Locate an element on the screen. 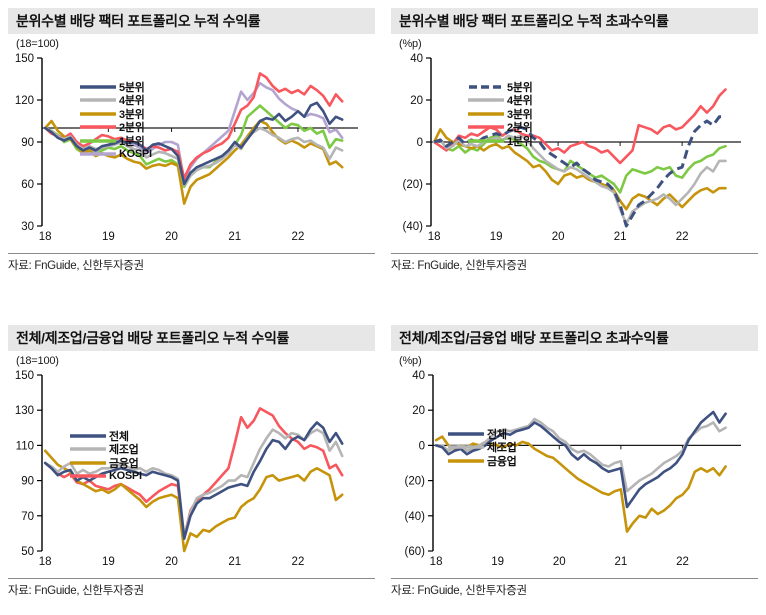  chart-title: 분위수별 배당 팩터 포트폴리오 누적 초과수익률 is located at coordinates (574, 21).